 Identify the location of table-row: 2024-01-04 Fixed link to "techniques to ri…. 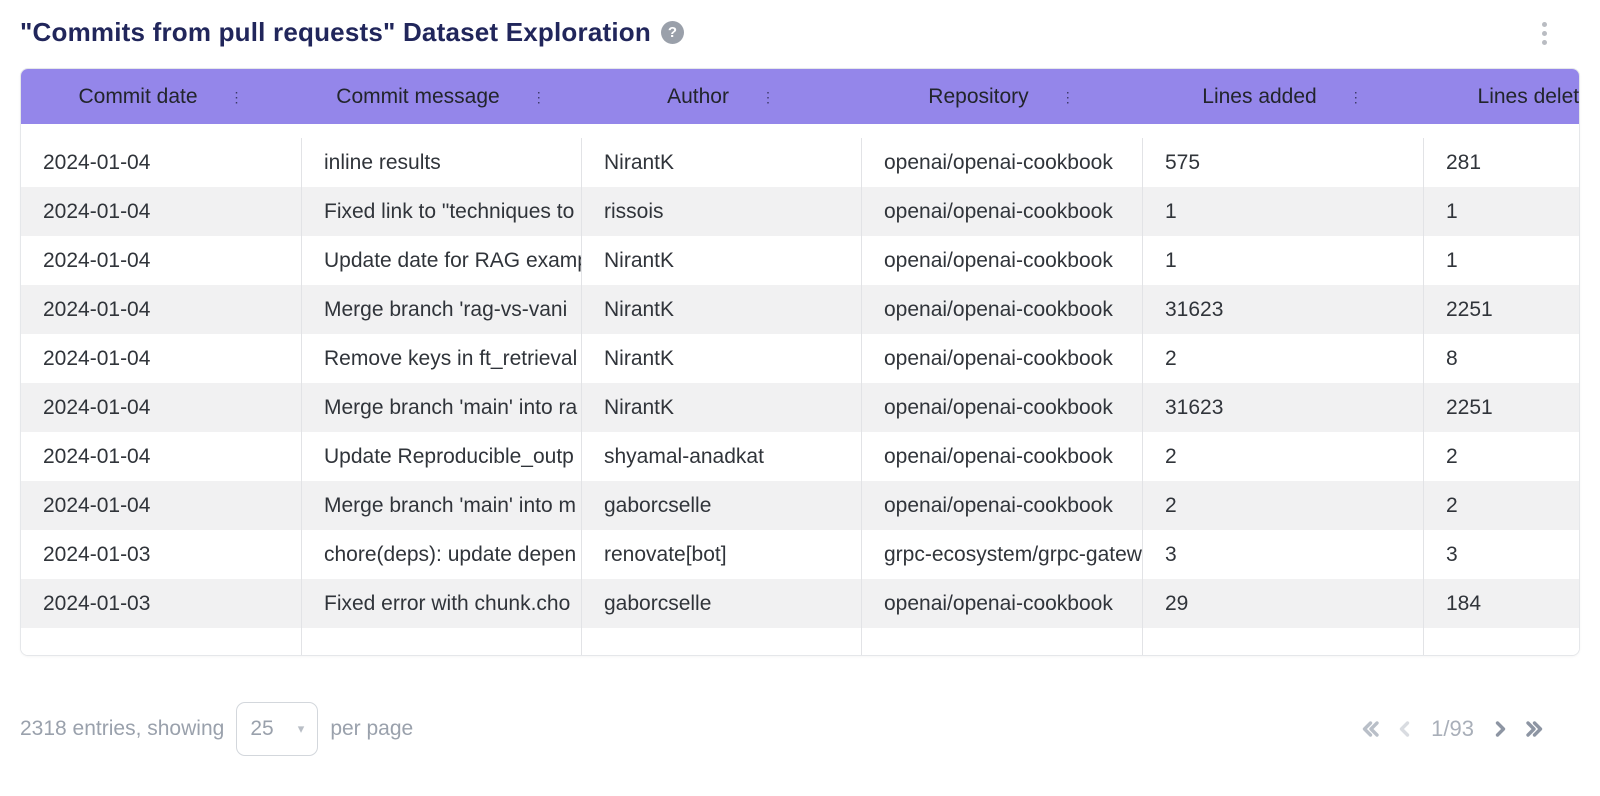
(800, 211).